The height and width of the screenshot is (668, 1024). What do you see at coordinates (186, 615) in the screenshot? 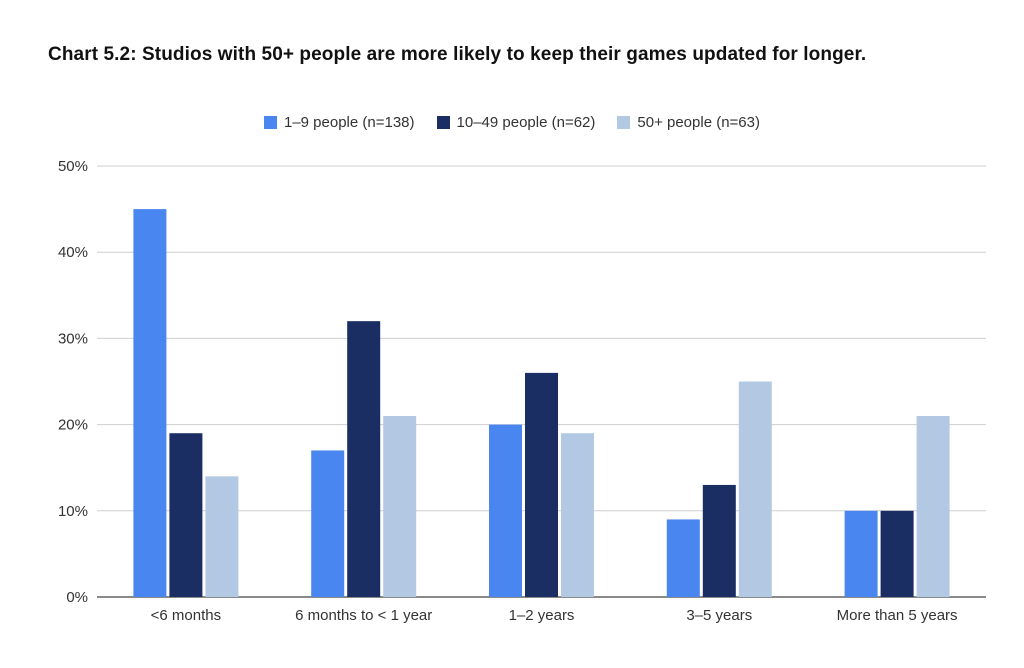
I see `x-tick-label: <6 months` at bounding box center [186, 615].